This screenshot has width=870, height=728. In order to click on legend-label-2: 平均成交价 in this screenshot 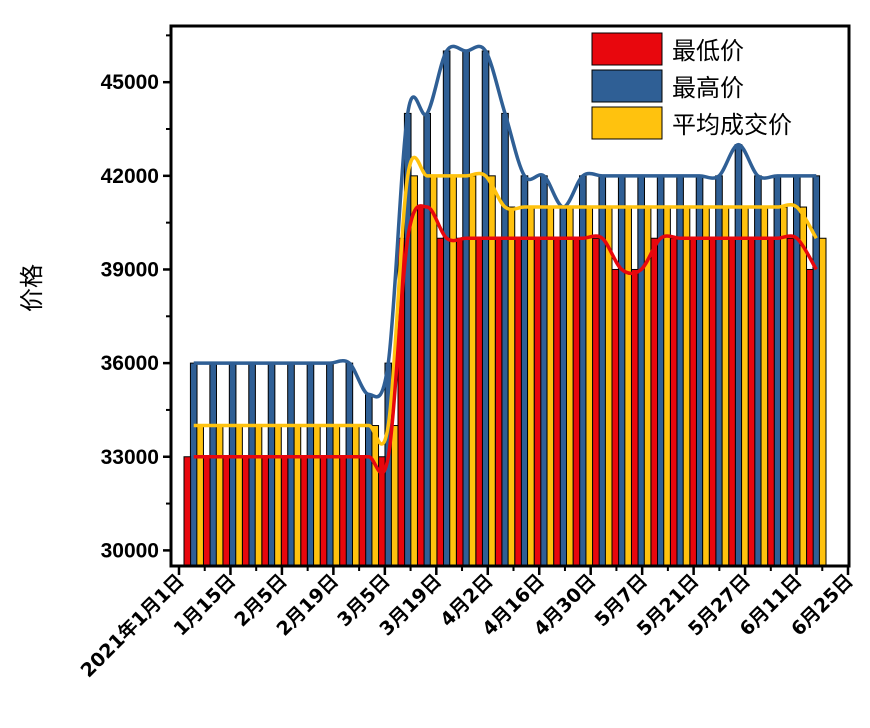, I will do `click(732, 125)`.